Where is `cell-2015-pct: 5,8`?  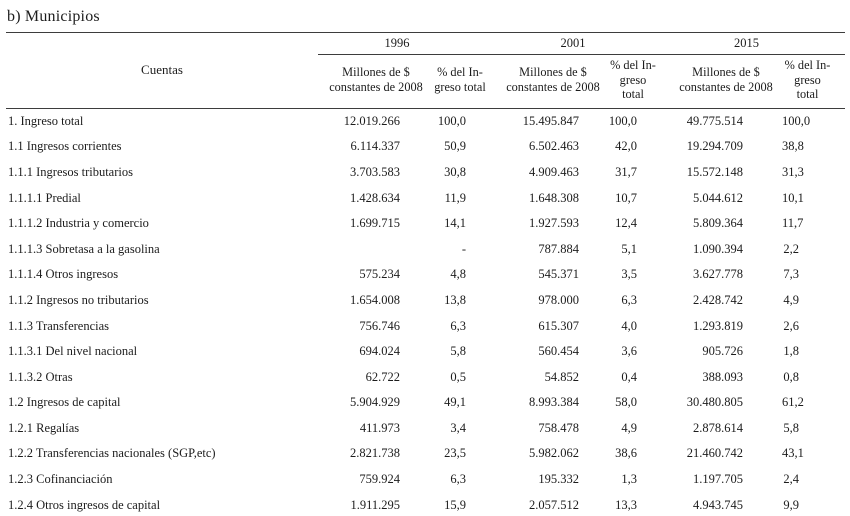 cell-2015-pct: 5,8 is located at coordinates (791, 427).